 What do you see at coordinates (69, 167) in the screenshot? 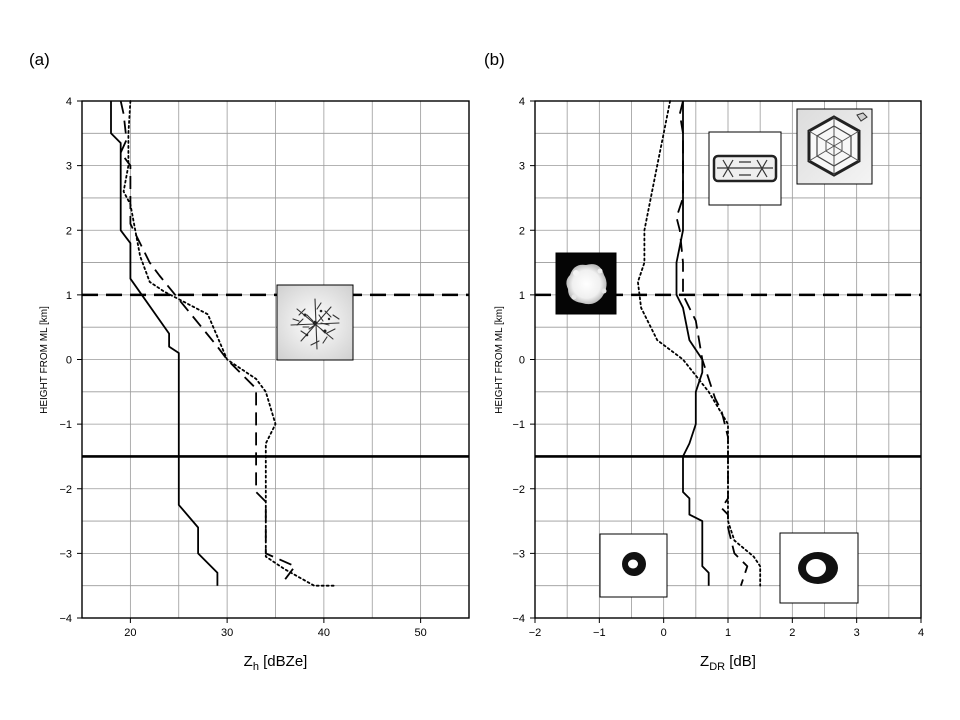
I see `panel-a-ytick-label: 3` at bounding box center [69, 167].